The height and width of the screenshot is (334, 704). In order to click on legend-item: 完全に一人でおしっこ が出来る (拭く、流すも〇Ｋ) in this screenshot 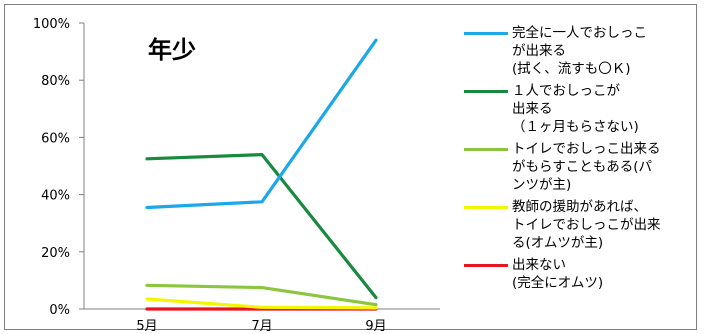, I will do `click(580, 51)`.